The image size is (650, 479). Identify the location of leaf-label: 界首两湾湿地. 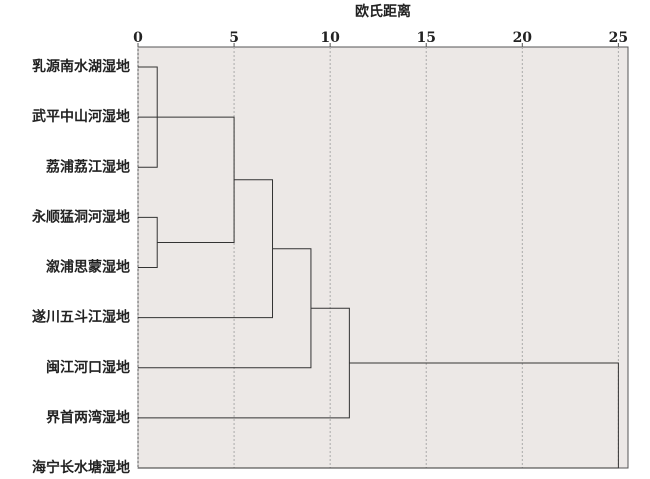
(88, 417).